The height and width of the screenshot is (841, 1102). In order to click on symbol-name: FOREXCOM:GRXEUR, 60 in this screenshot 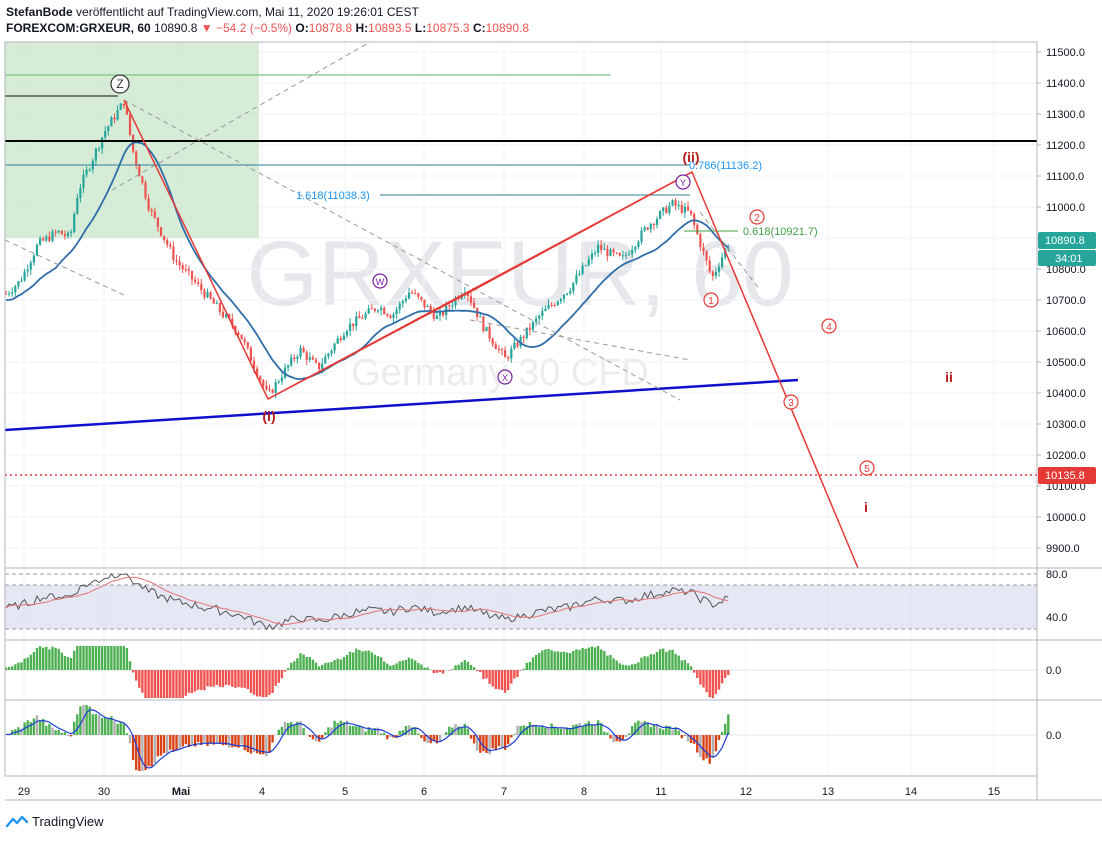, I will do `click(78, 28)`.